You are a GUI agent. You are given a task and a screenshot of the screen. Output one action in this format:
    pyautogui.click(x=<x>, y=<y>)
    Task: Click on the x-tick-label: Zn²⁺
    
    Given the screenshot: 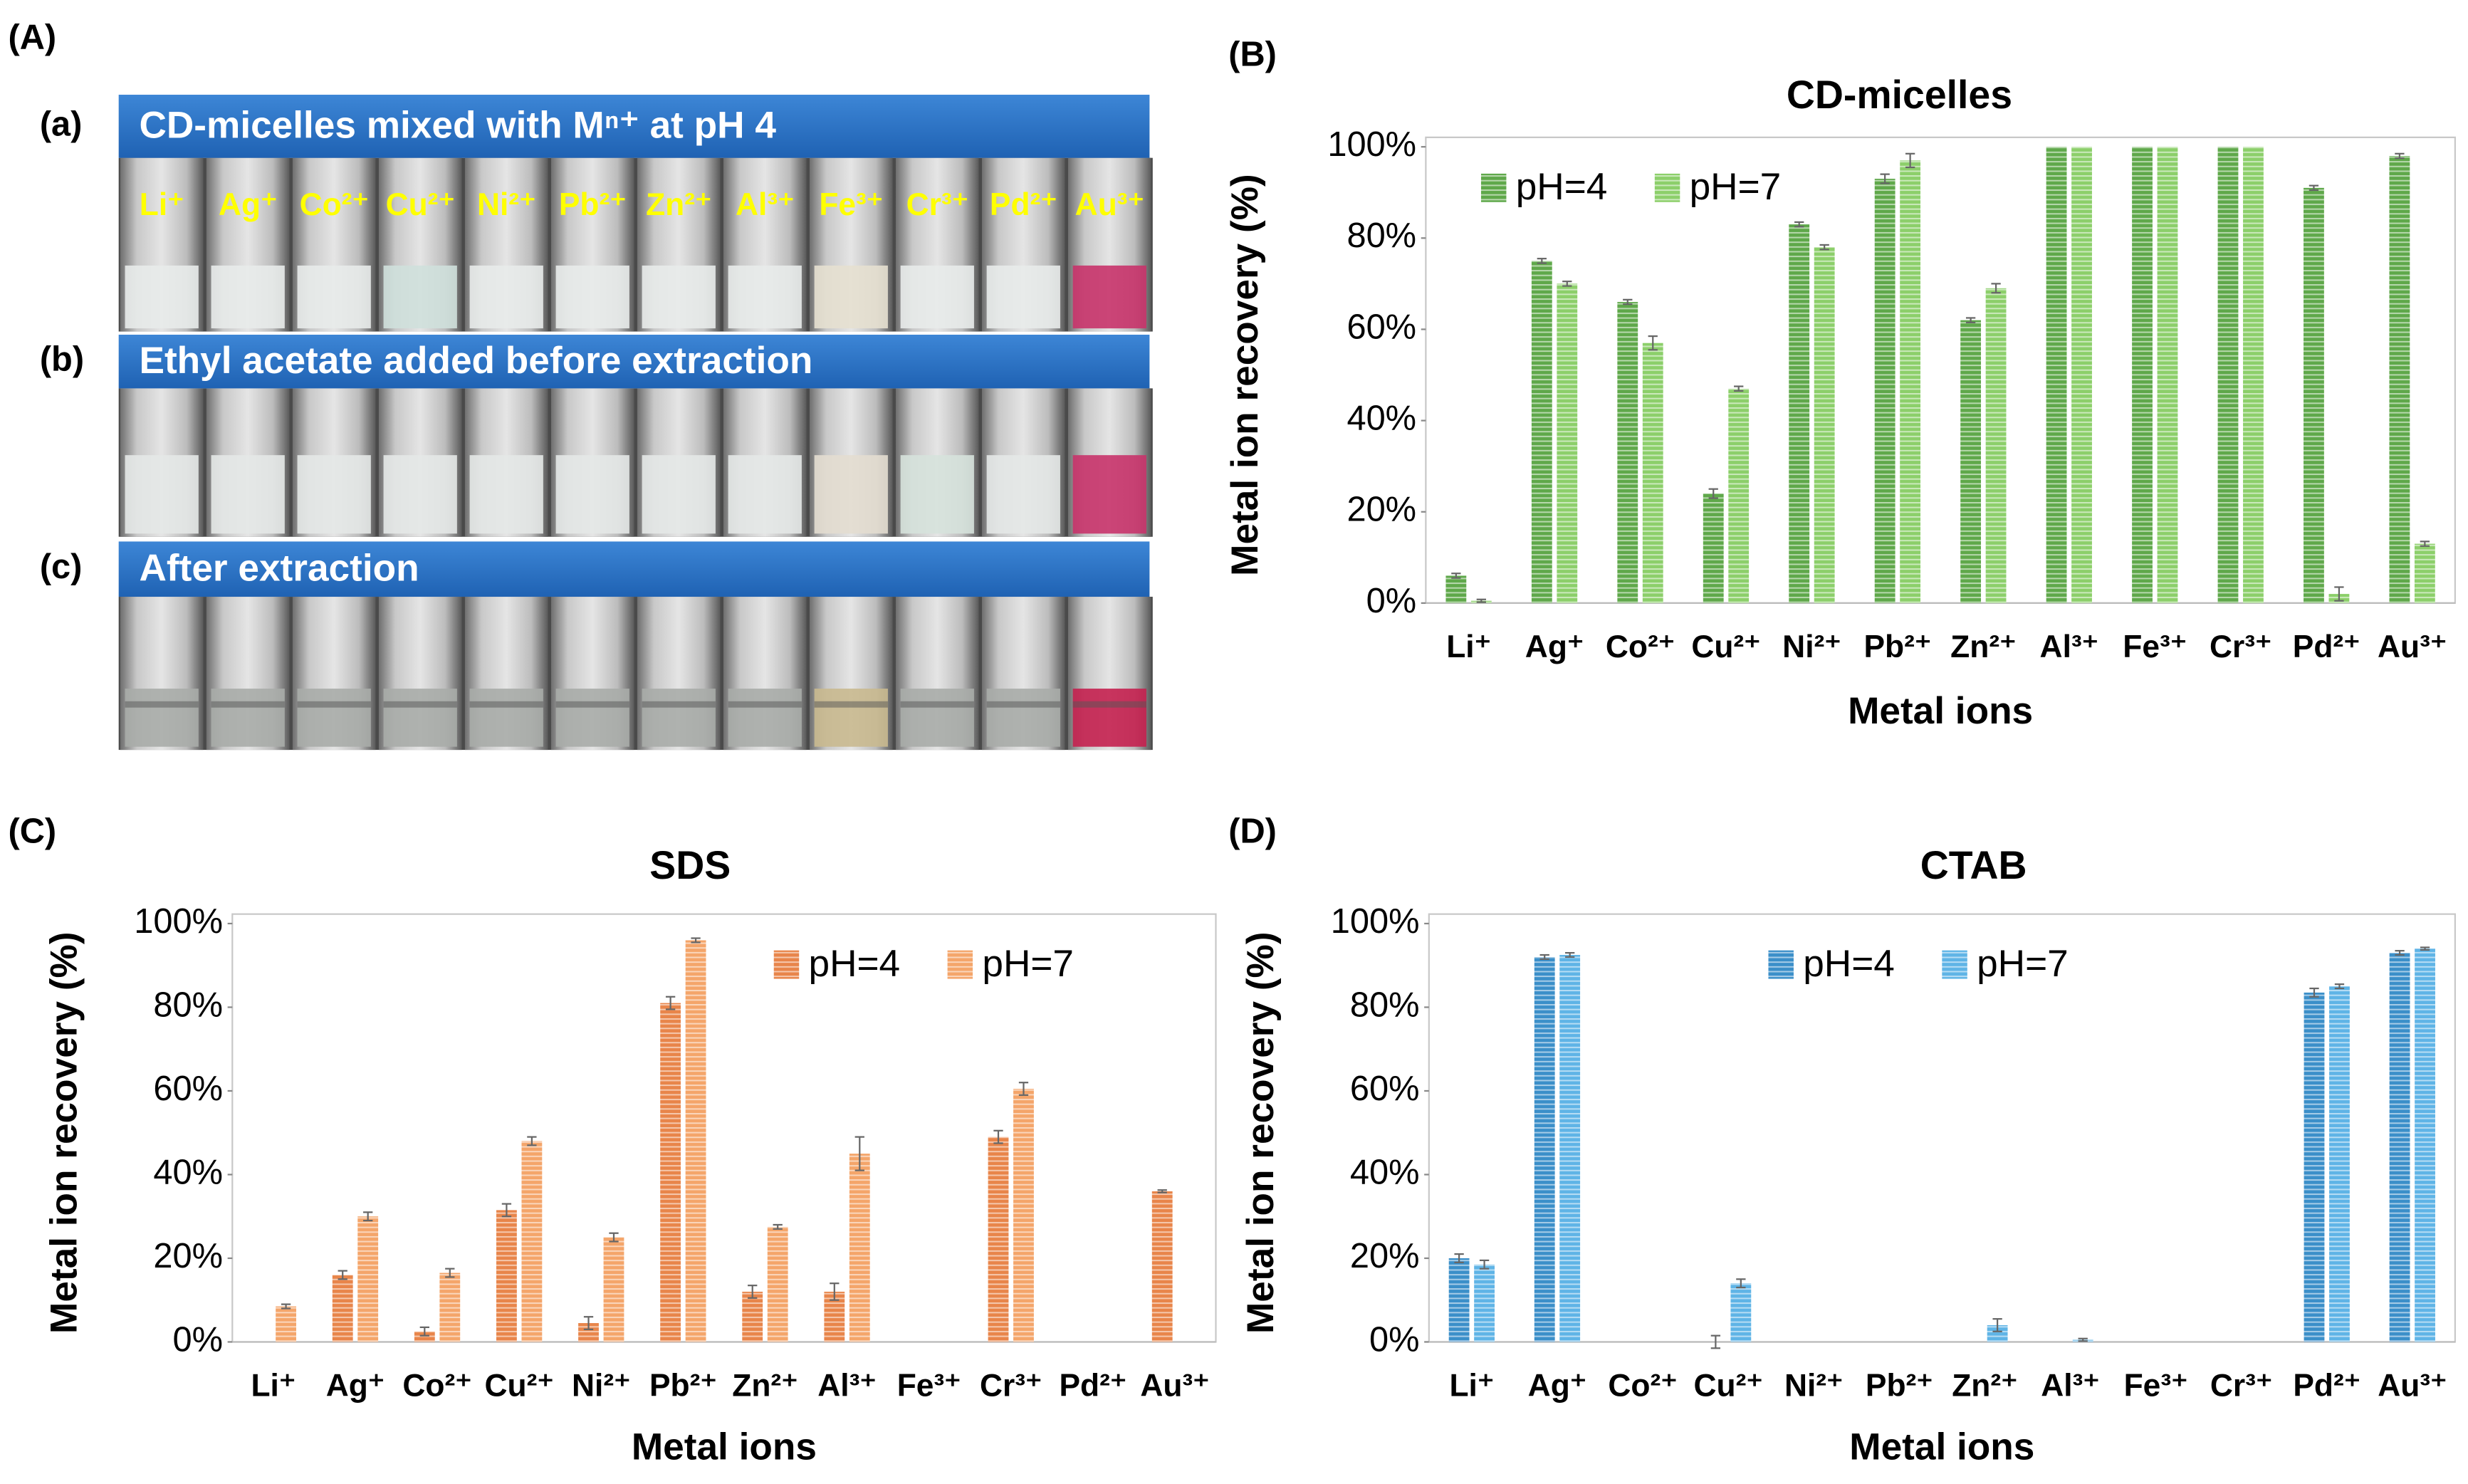 What is the action you would take?
    pyautogui.click(x=1983, y=646)
    